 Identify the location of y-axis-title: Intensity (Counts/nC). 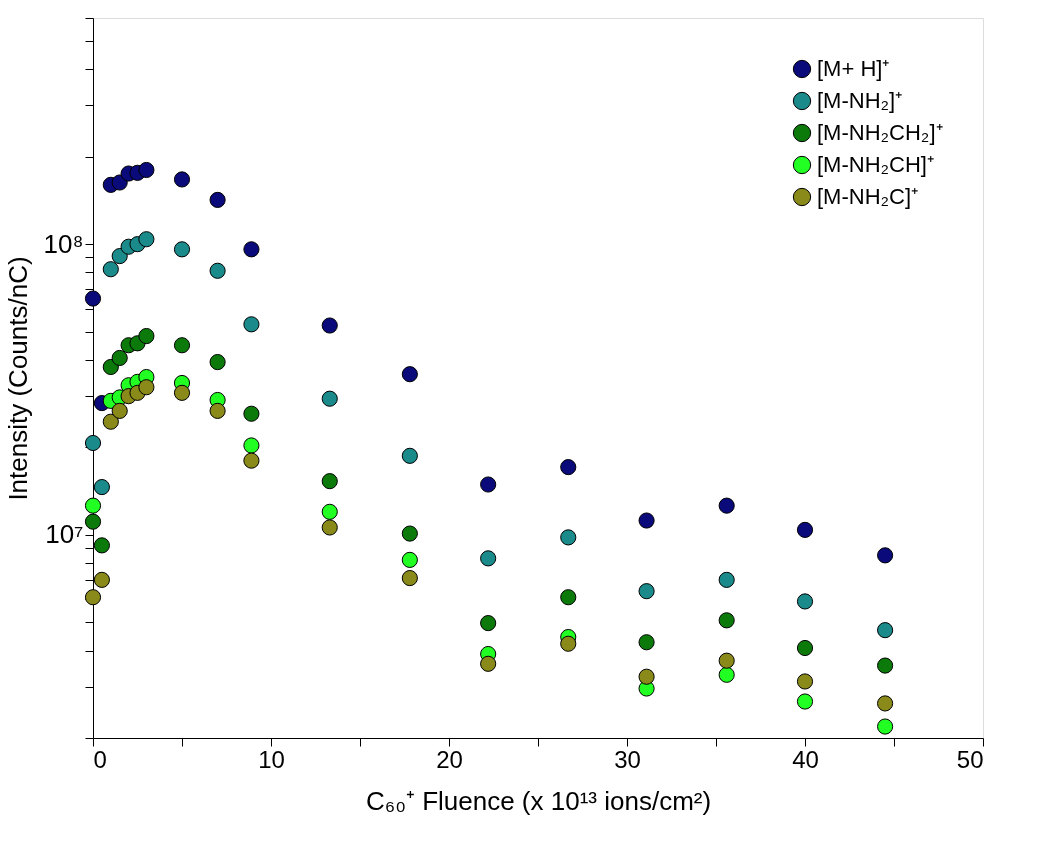
(17, 378).